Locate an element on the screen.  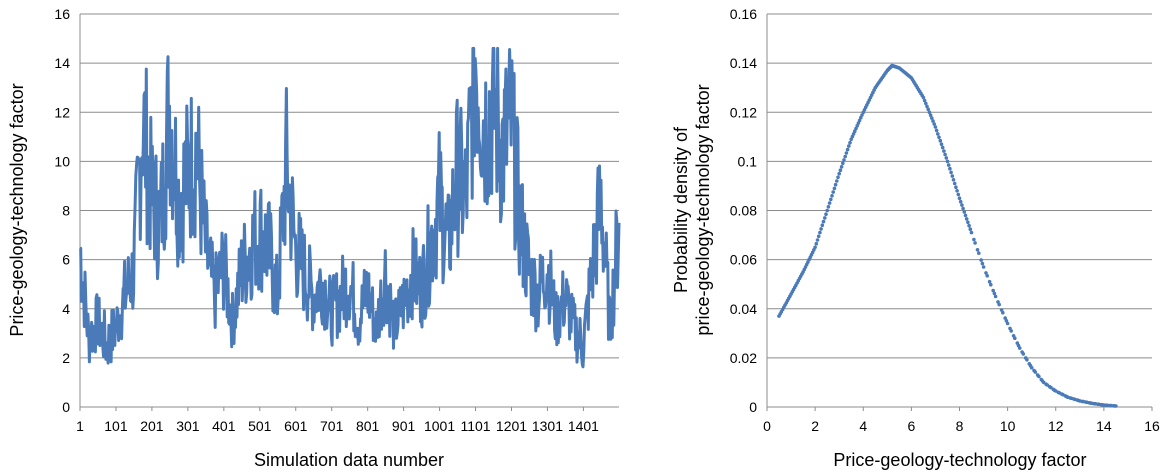
left-x-tick-label: 1 is located at coordinates (80, 426).